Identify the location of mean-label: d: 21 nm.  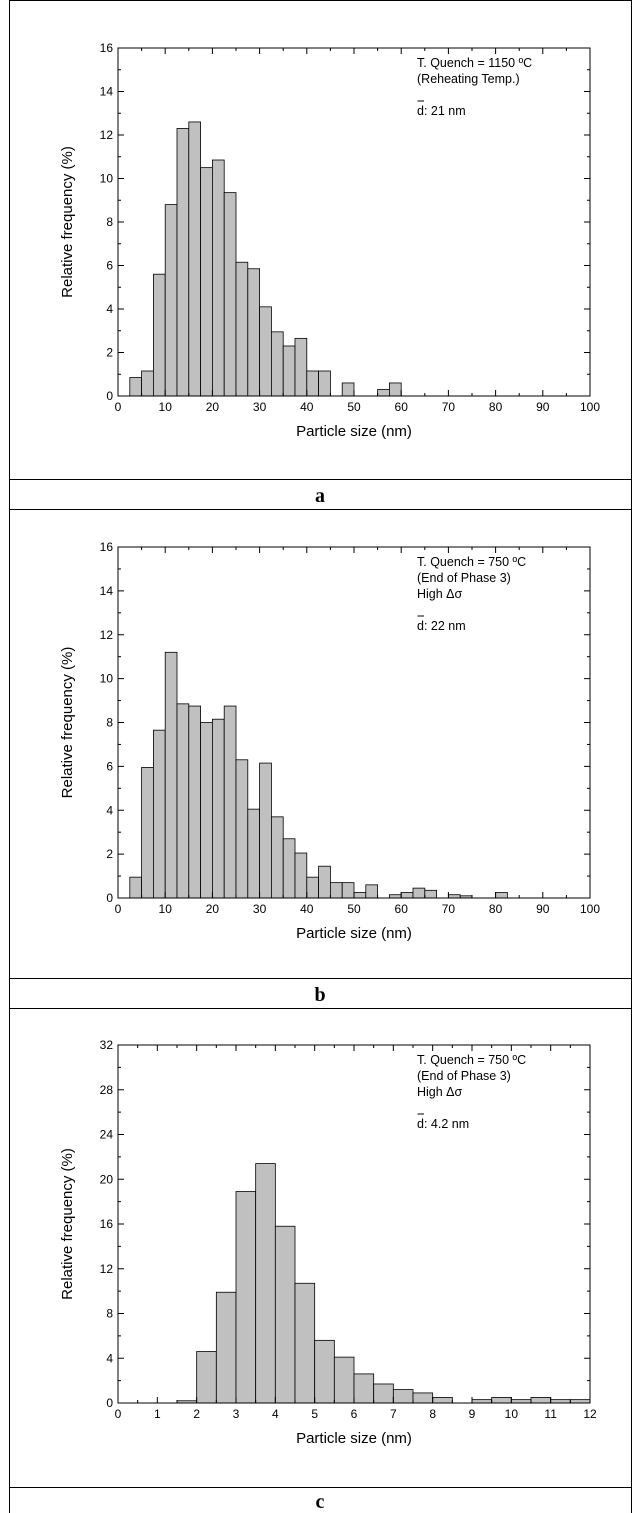
(441, 111).